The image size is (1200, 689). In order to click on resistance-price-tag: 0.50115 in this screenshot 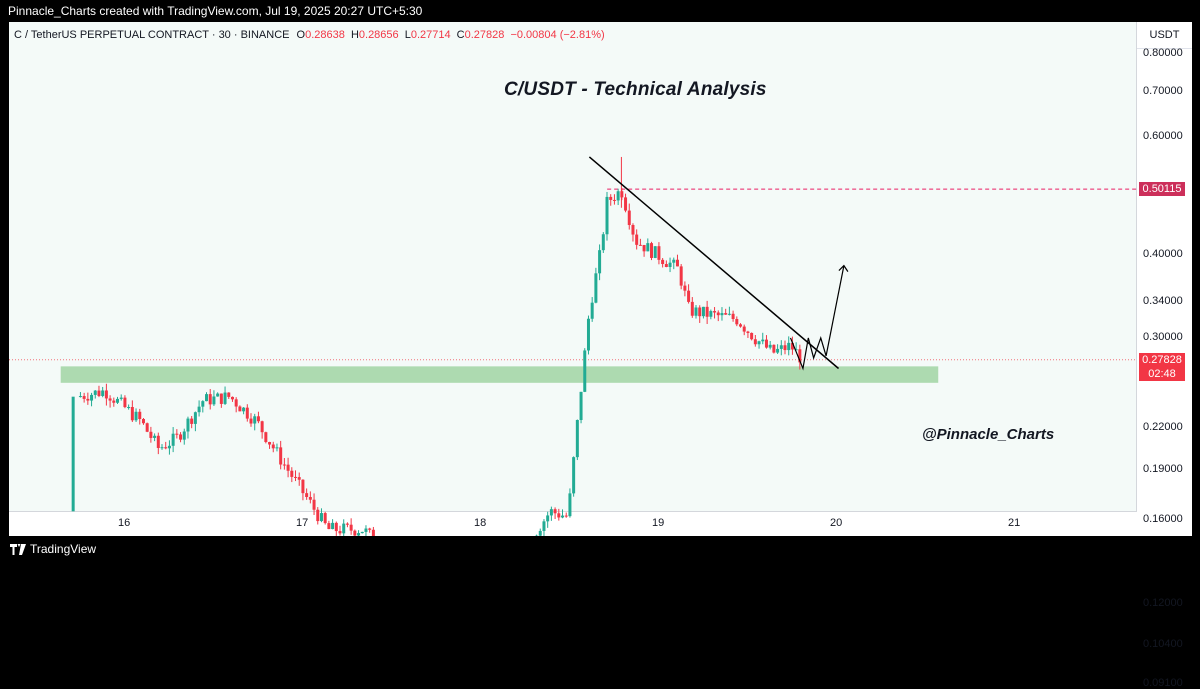, I will do `click(1162, 189)`.